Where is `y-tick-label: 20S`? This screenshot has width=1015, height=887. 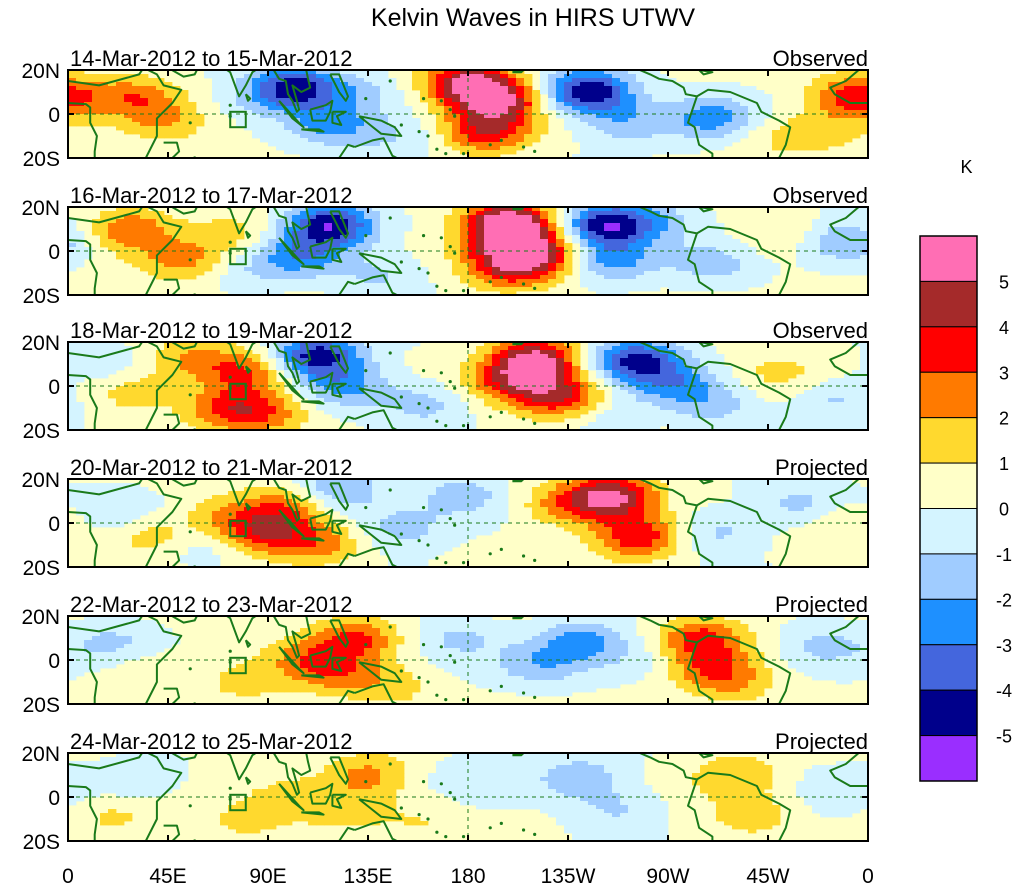
y-tick-label: 20S is located at coordinates (41, 296).